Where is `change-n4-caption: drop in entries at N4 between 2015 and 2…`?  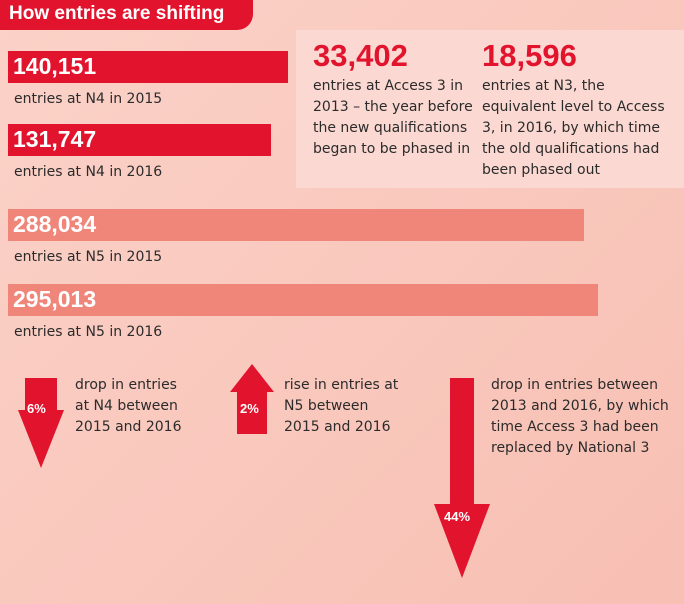 change-n4-caption: drop in entries at N4 between 2015 and 2… is located at coordinates (128, 406).